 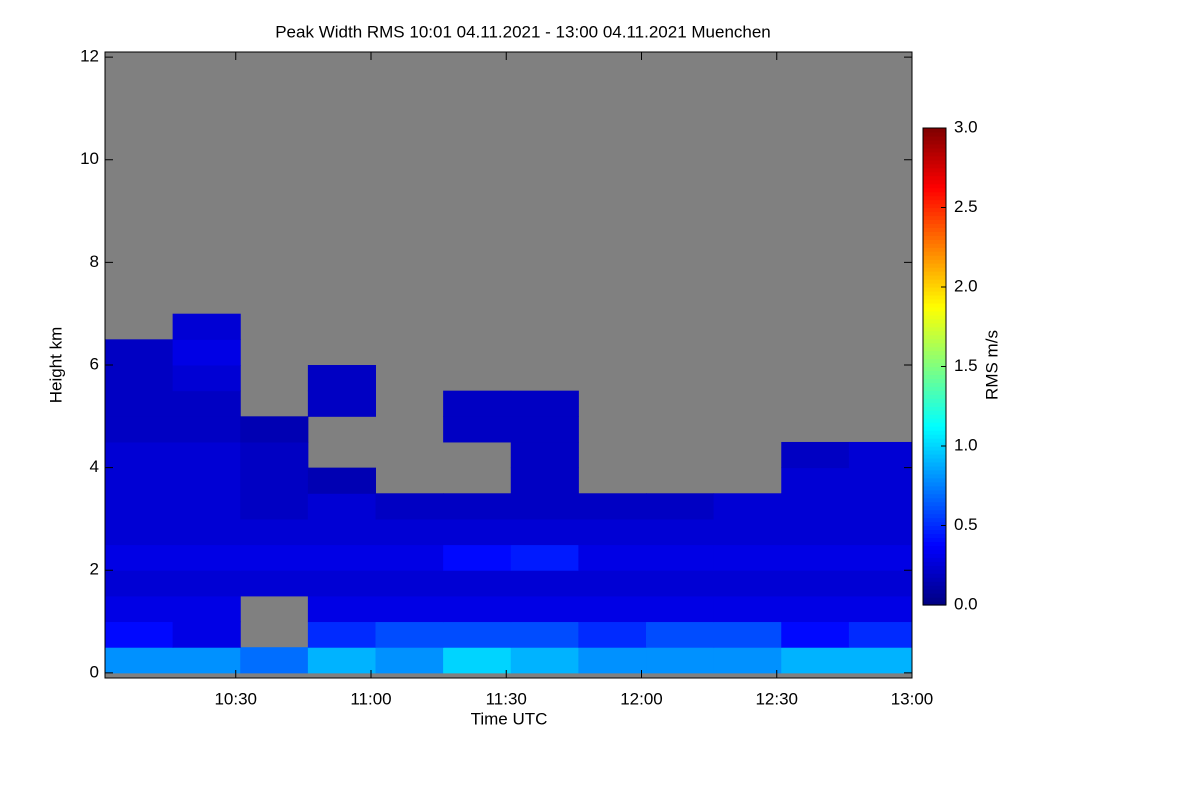 What do you see at coordinates (89, 56) in the screenshot?
I see `y-tick-label: 12` at bounding box center [89, 56].